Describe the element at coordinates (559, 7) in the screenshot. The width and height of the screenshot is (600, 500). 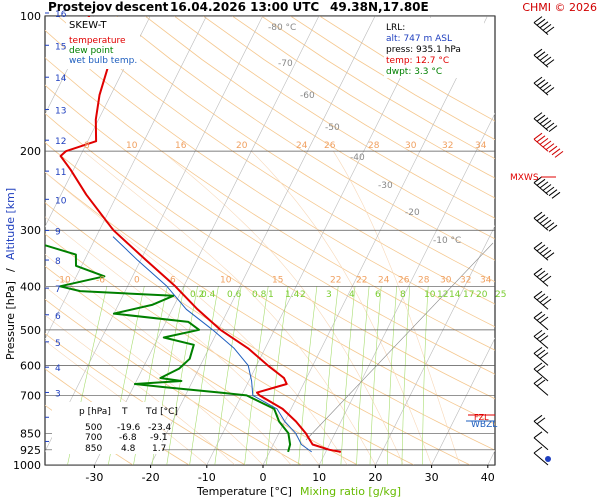
I see `header-credit: CHMI © 2026` at that location.